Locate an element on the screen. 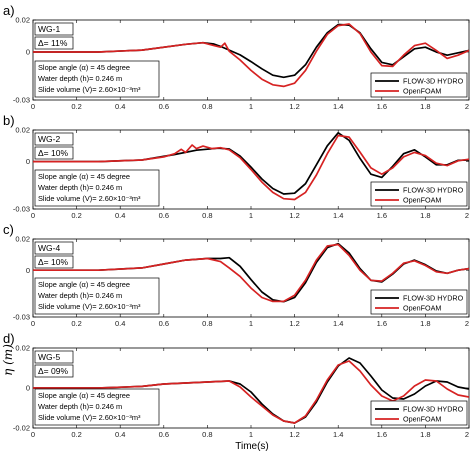 This screenshot has height=456, width=474. panel-label: b) is located at coordinates (9, 120).